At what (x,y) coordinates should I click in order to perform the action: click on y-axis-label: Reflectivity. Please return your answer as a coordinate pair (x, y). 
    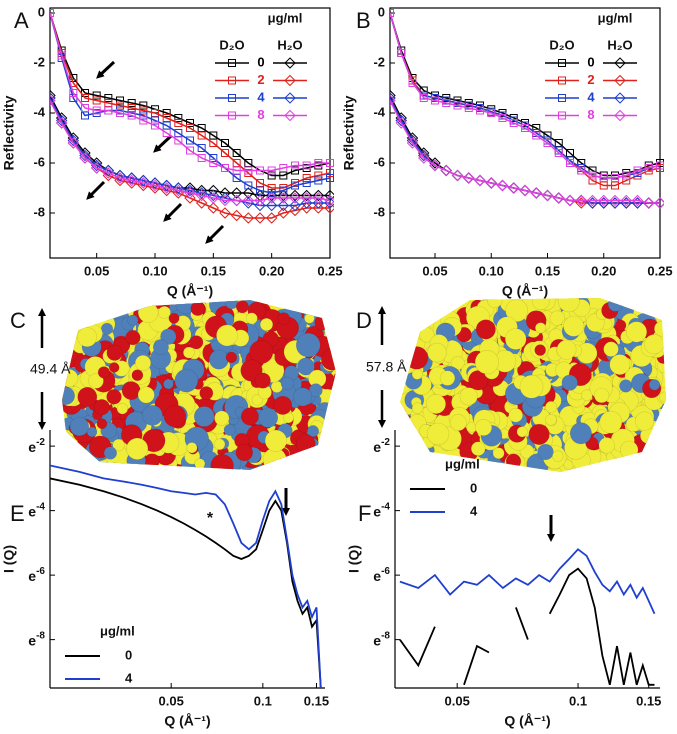
    Looking at the image, I should click on (349, 132).